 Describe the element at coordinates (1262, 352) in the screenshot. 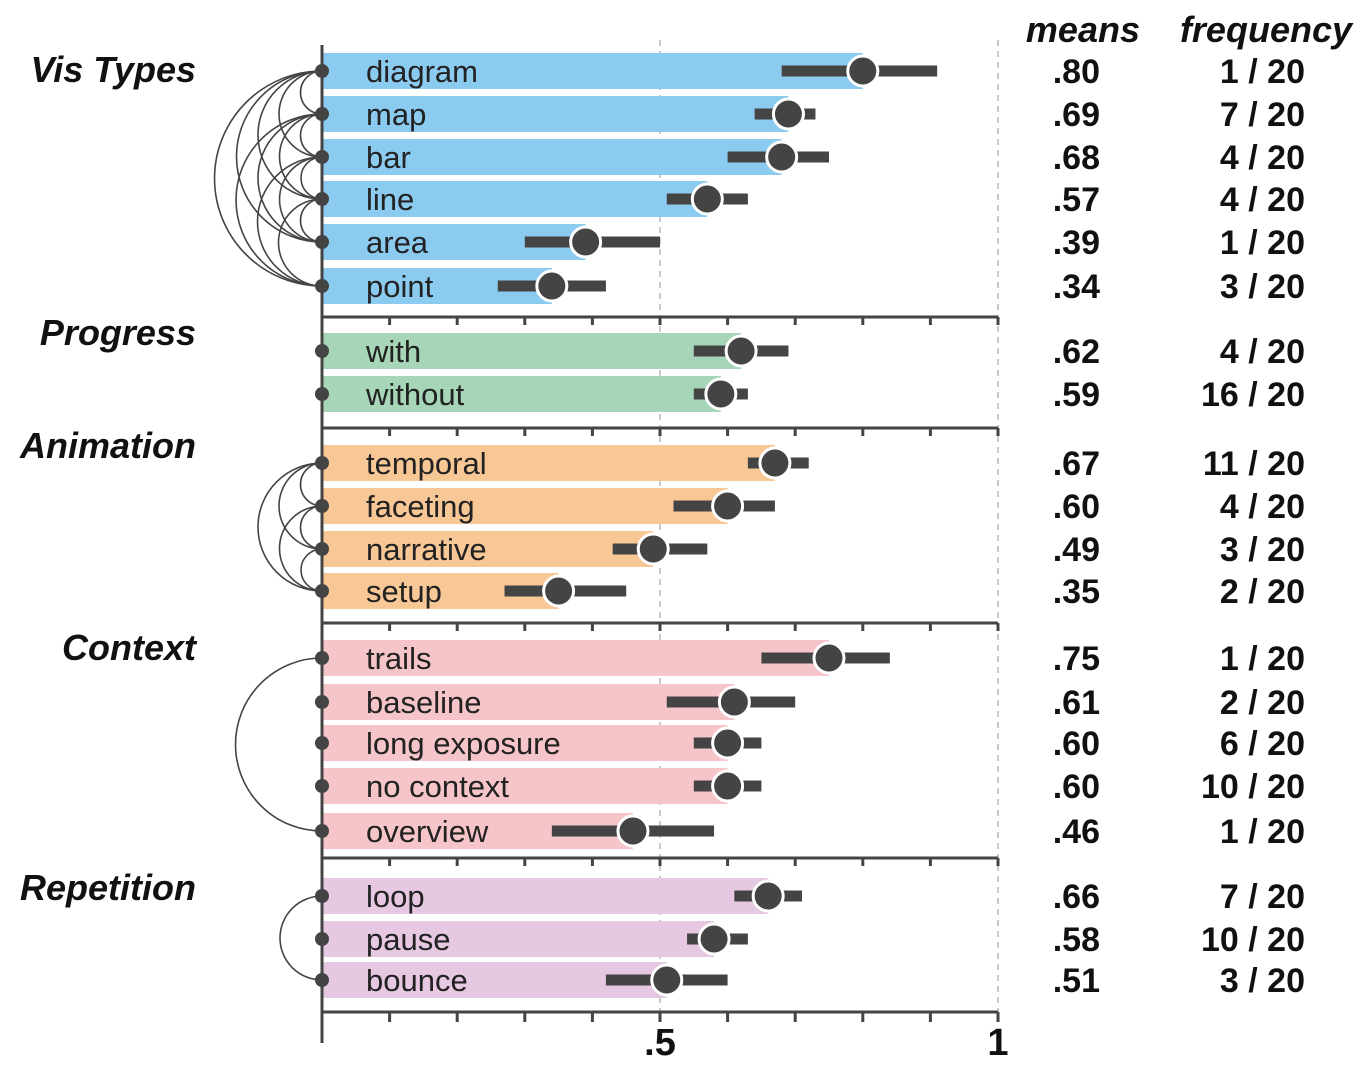

I see `frequency-value-1-0: 4 / 20` at that location.